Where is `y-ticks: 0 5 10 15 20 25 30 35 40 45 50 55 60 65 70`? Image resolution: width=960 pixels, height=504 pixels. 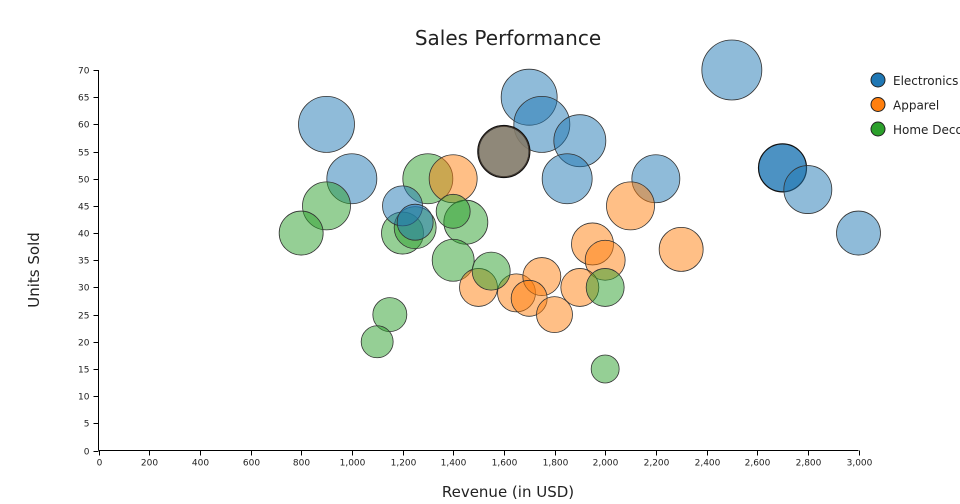 y-ticks: 0 5 10 15 20 25 30 35 40 45 50 55 60 65 70 is located at coordinates (88, 262).